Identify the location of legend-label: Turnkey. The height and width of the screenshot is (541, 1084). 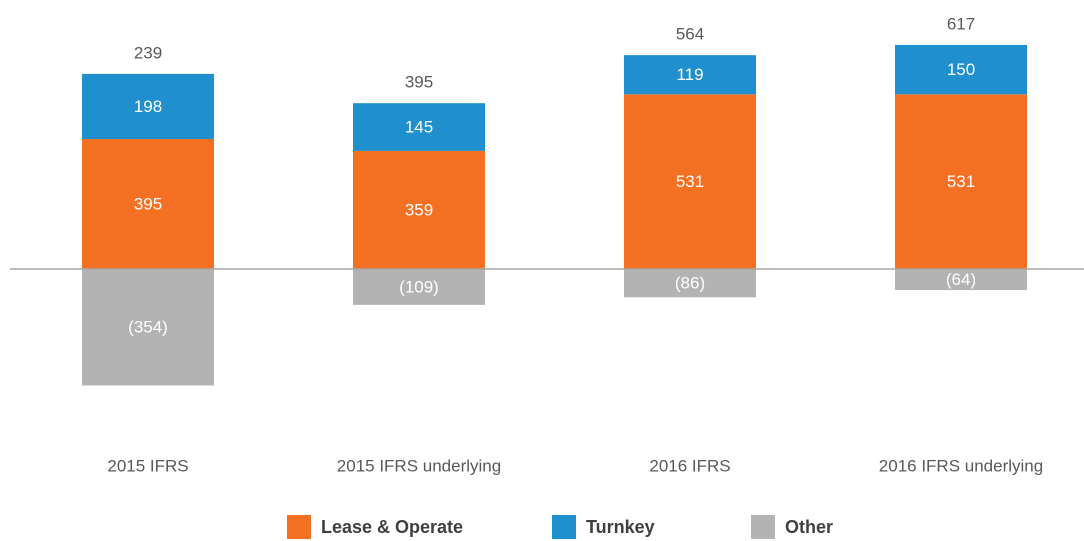
(620, 527).